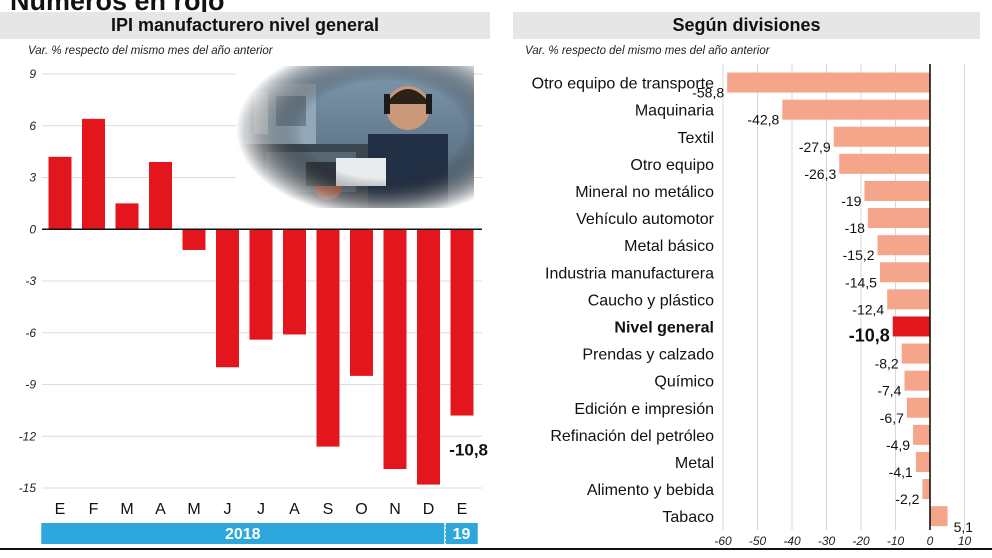 The image size is (992, 558). I want to click on division-label: Maquinaria, so click(674, 111).